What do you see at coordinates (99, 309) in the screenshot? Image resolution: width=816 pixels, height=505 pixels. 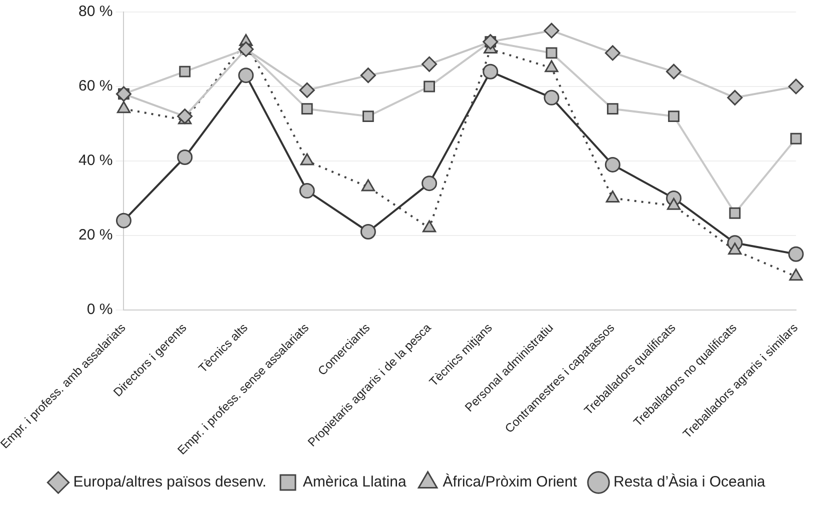 I see `y-tick-label: 0 %` at bounding box center [99, 309].